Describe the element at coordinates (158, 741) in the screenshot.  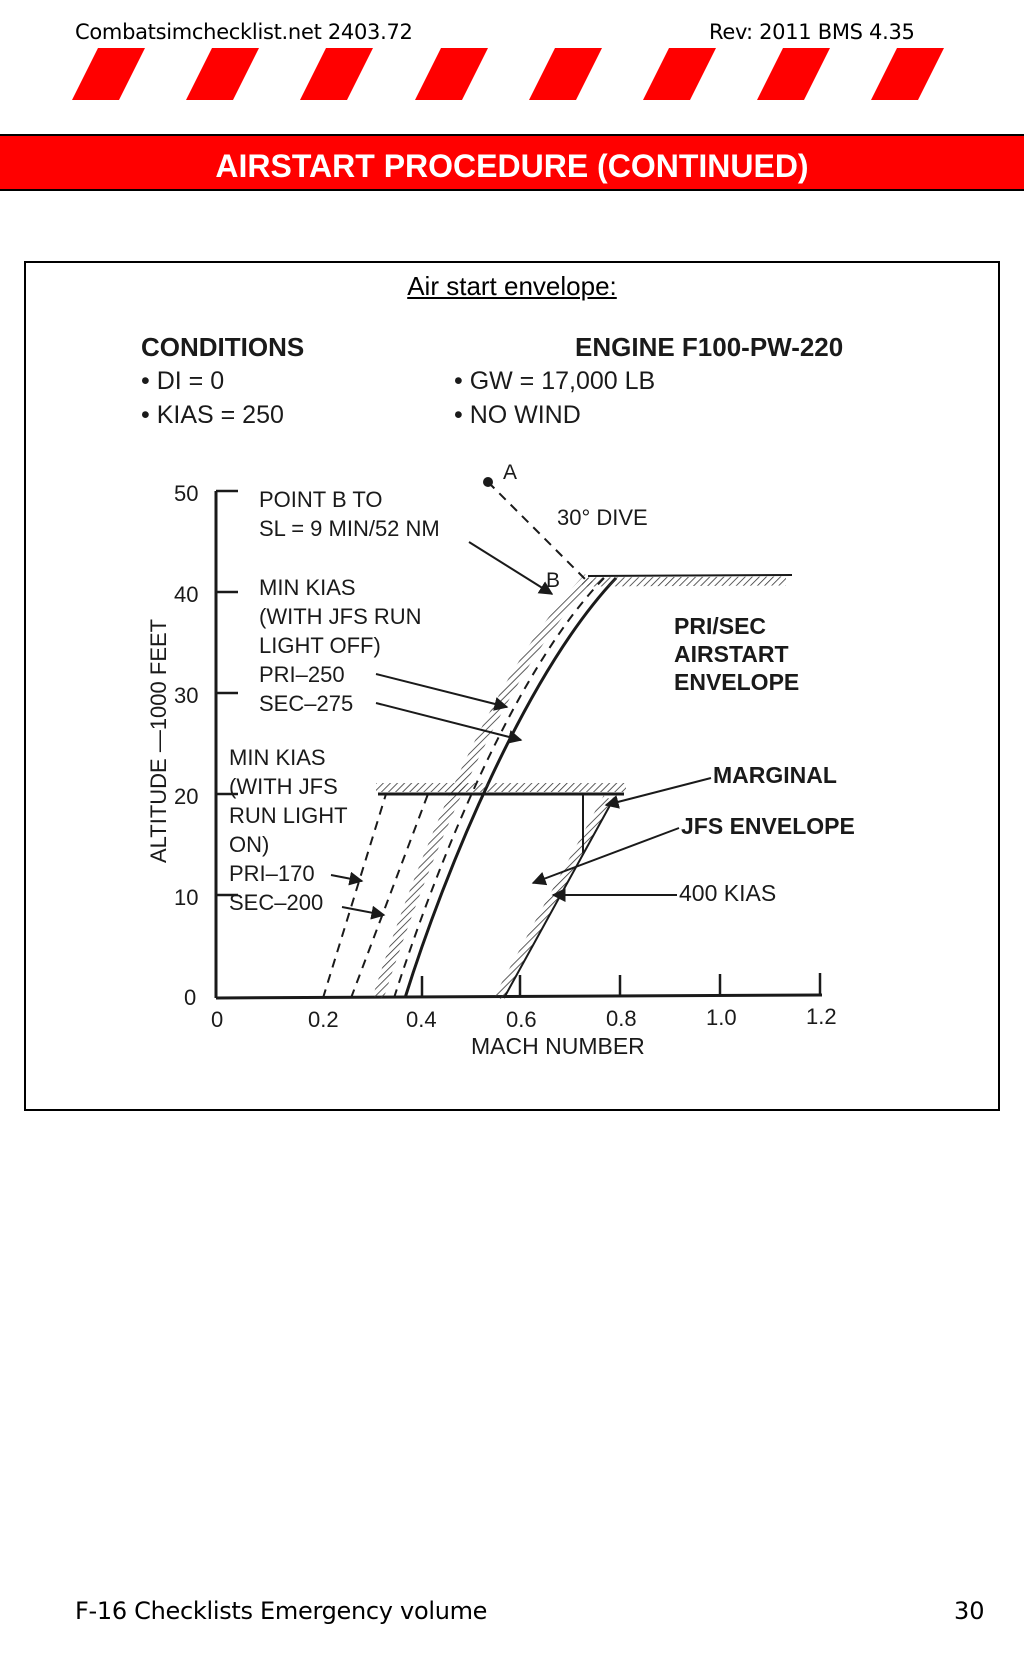
I see `y-axis-label: ALTITUDE —1000 FEET` at that location.